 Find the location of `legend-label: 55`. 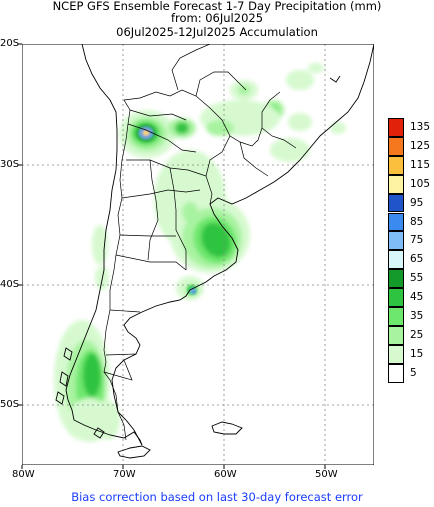

legend-label: 55 is located at coordinates (417, 278).